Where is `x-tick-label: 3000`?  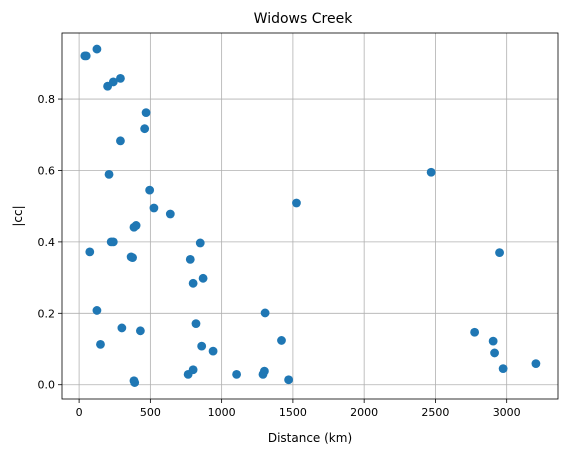 x-tick-label: 3000 is located at coordinates (507, 412).